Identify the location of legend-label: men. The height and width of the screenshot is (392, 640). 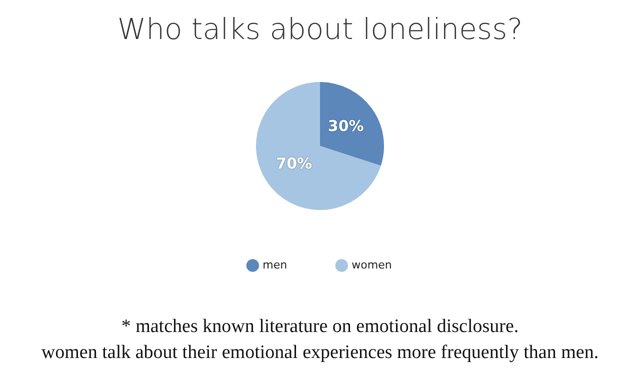
(275, 265).